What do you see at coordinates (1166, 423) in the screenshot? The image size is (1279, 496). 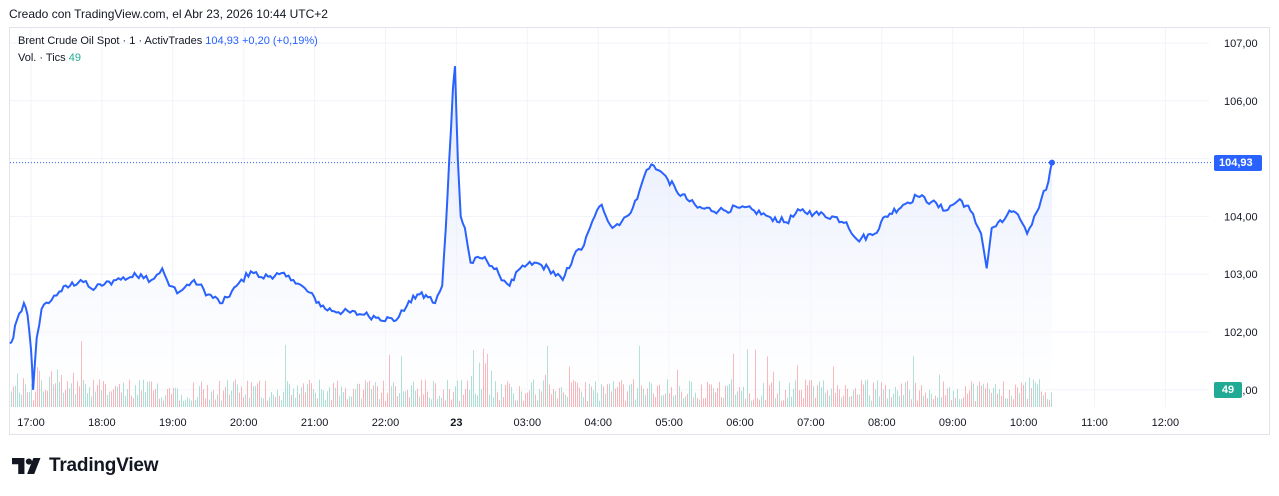 I see `x-tick-label: 12:00` at bounding box center [1166, 423].